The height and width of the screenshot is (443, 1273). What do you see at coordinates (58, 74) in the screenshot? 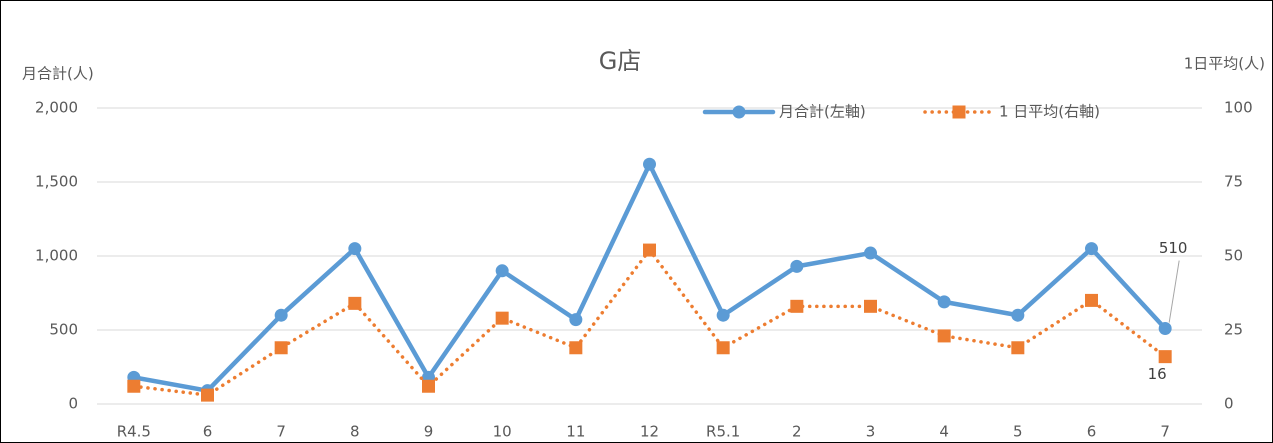
I see `y-axis-title: 月合計(人)` at bounding box center [58, 74].